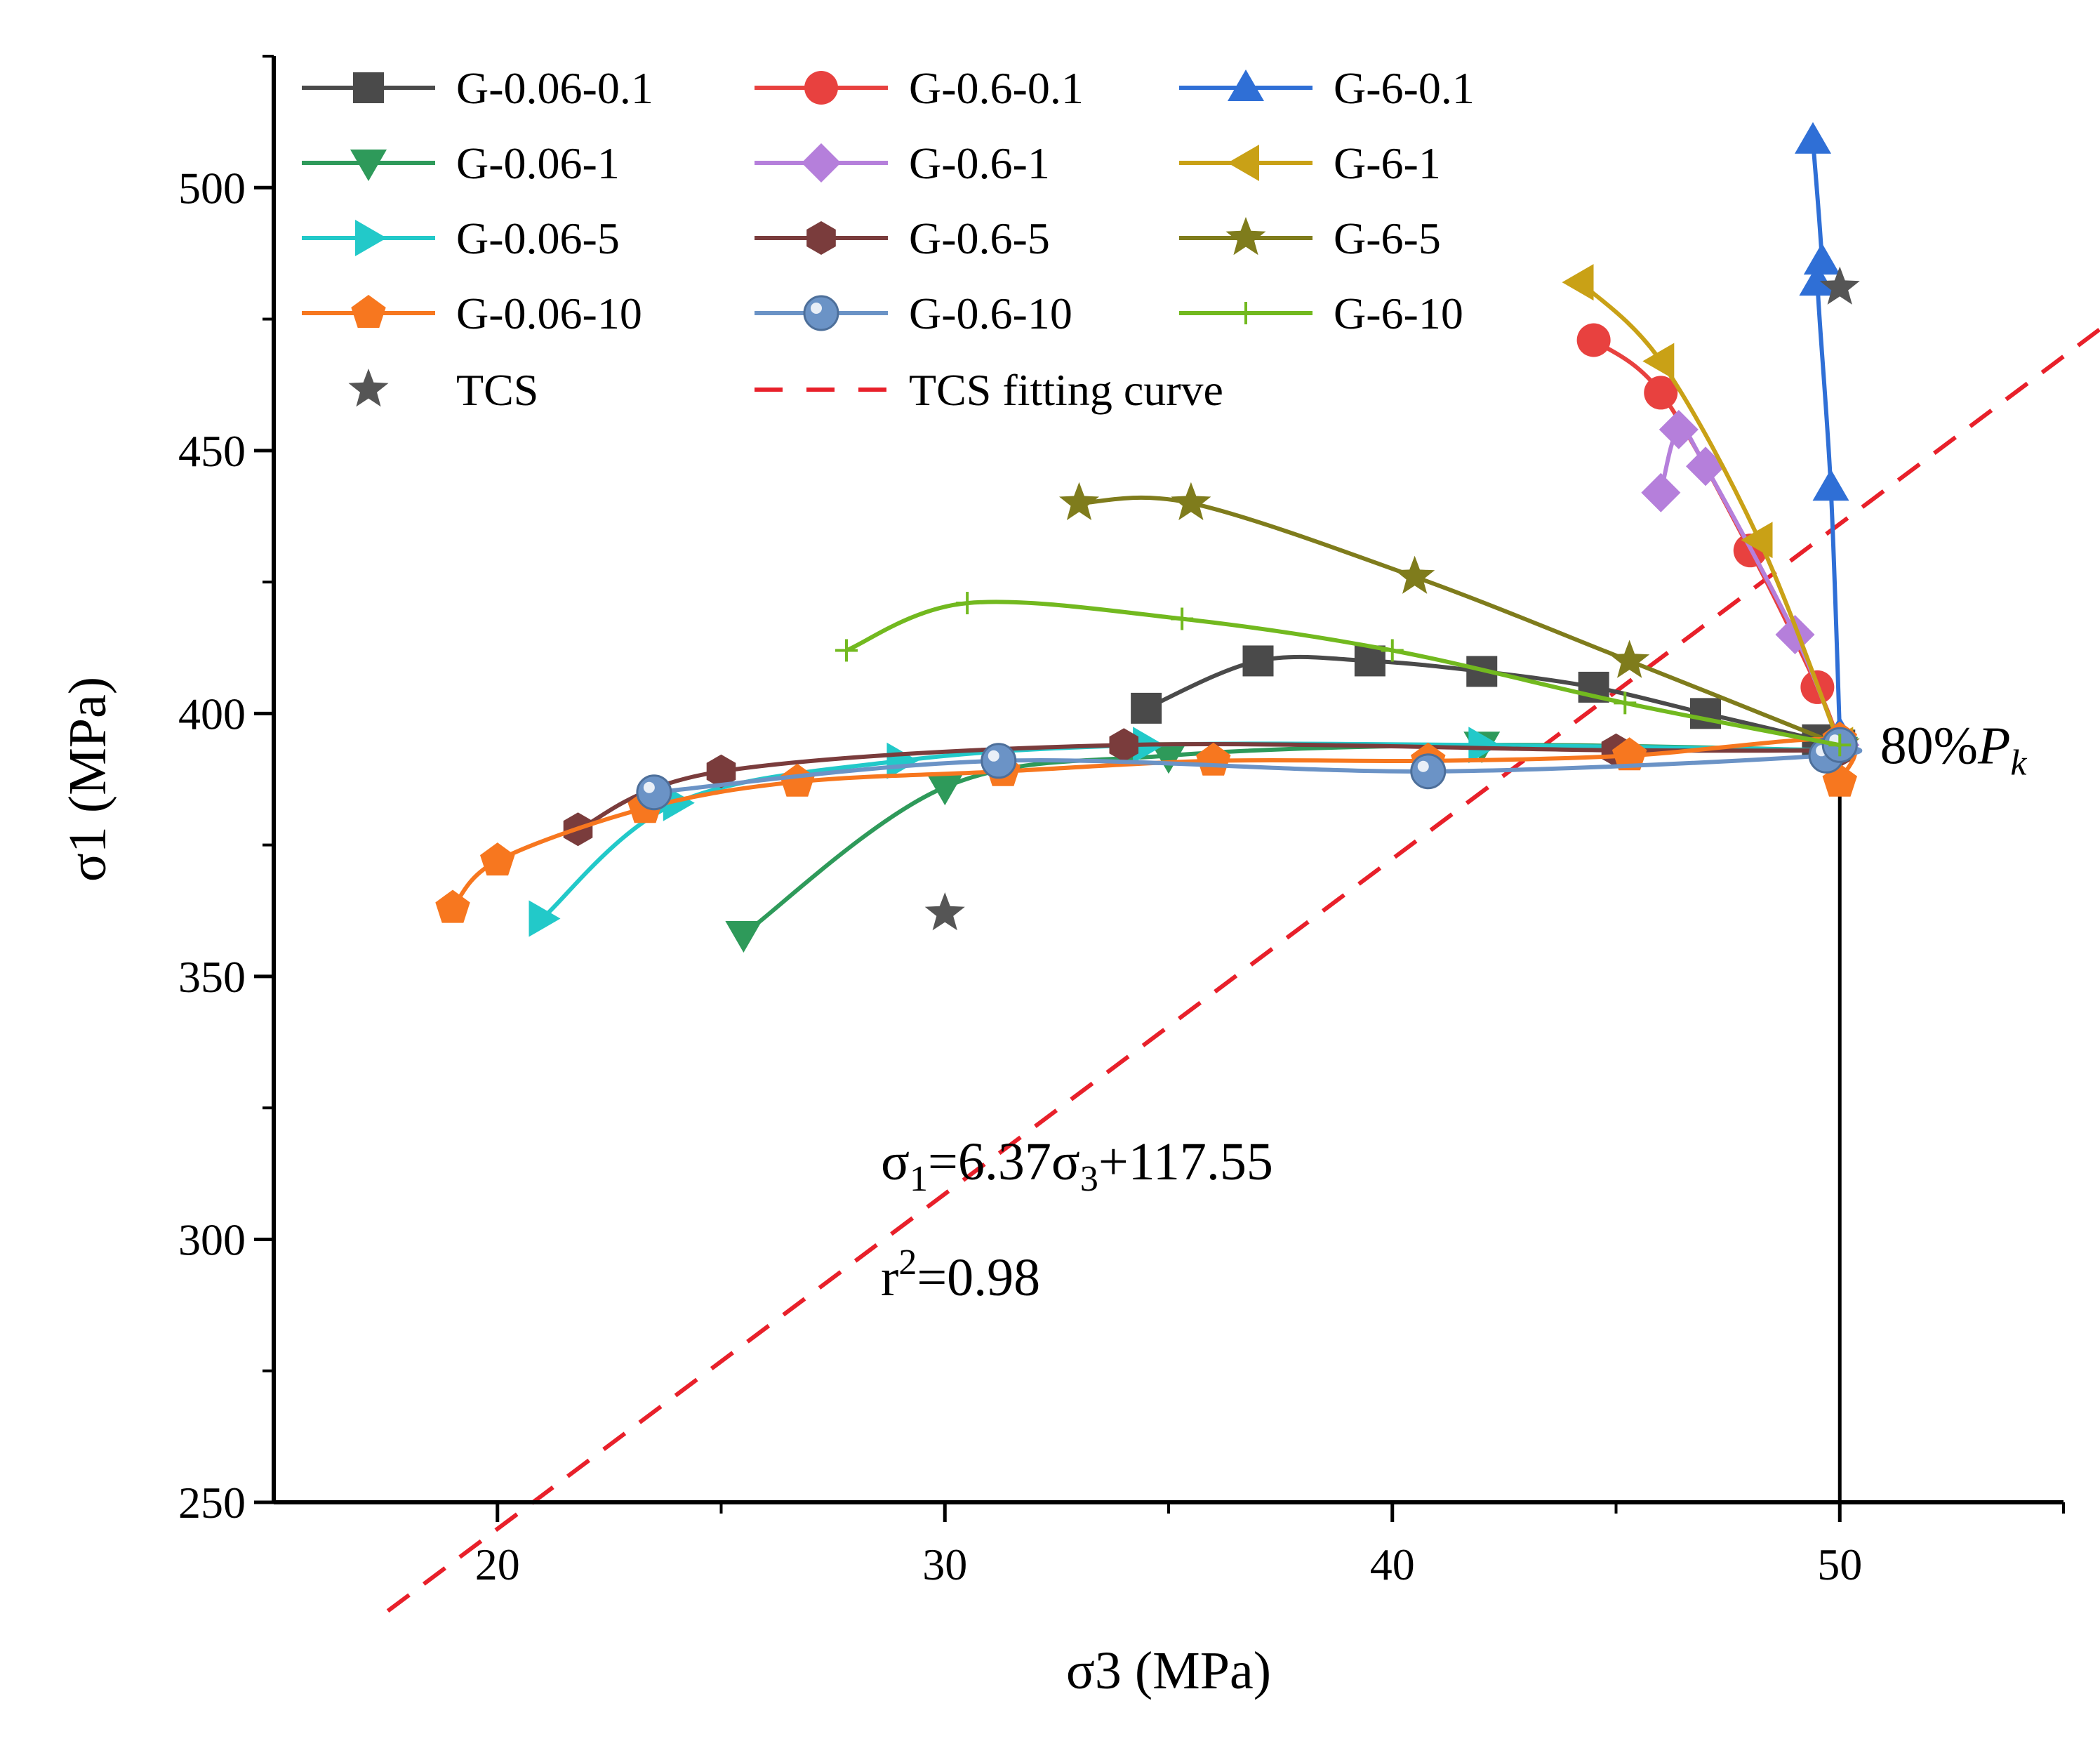 Image resolution: width=2100 pixels, height=1741 pixels. I want to click on x-tick-label: 40, so click(1392, 1564).